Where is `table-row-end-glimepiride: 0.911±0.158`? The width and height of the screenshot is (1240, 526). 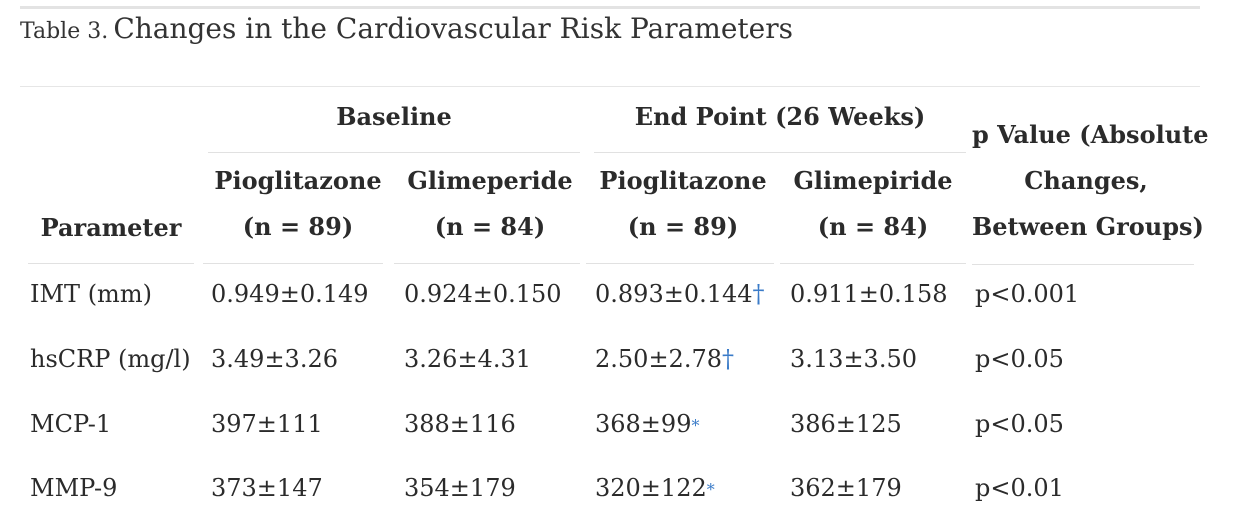
table-row-end-glimepiride: 0.911±0.158 is located at coordinates (869, 294).